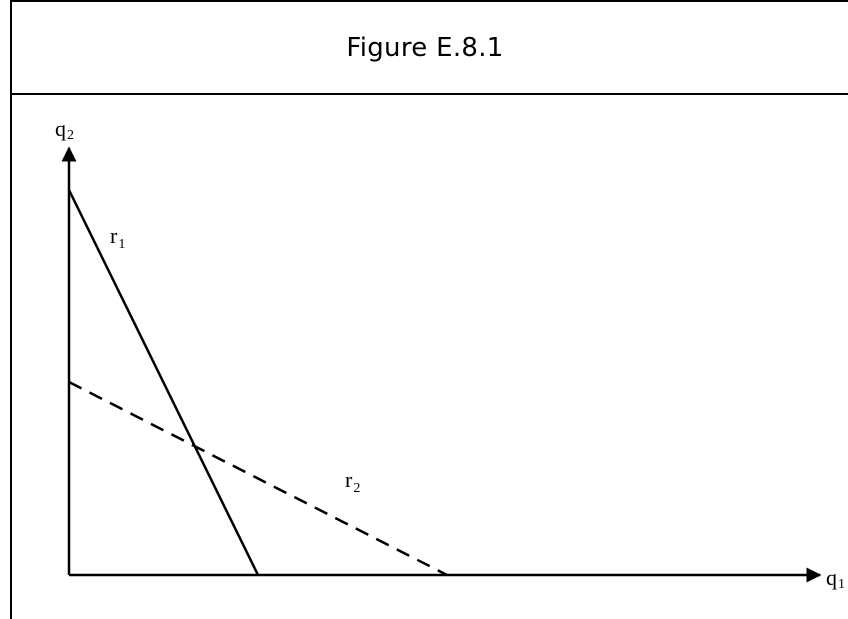 The height and width of the screenshot is (619, 848). I want to click on y-axis-label: q2, so click(64, 129).